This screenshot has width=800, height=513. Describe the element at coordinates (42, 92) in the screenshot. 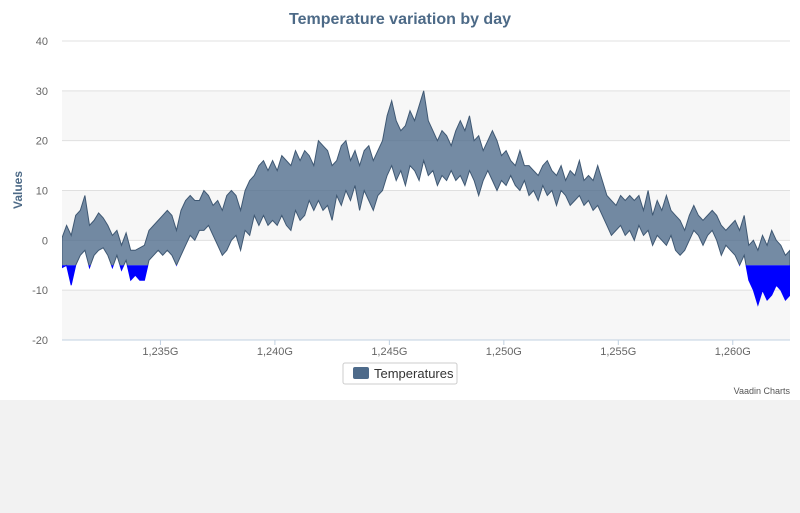

I see `y-tick-label: 30` at that location.